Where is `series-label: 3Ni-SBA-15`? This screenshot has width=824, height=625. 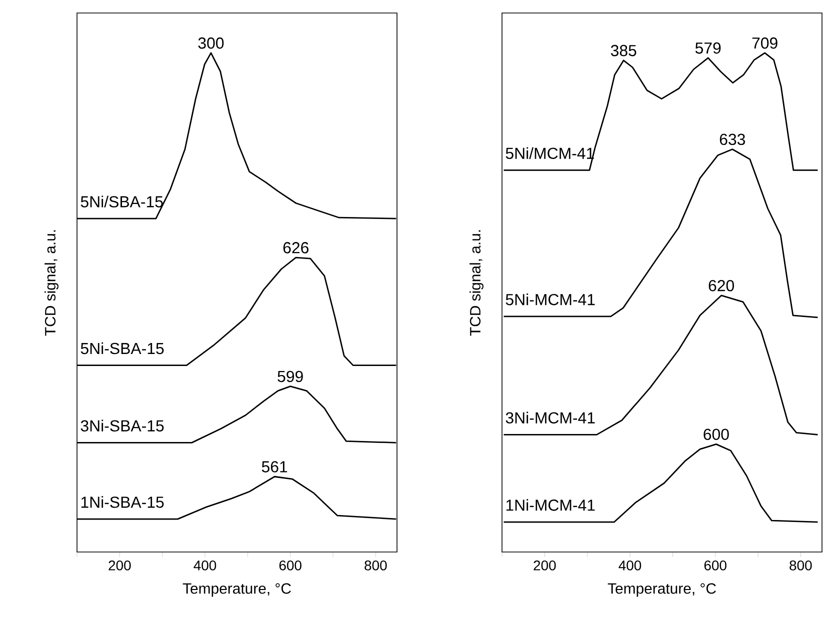 series-label: 3Ni-SBA-15 is located at coordinates (122, 426).